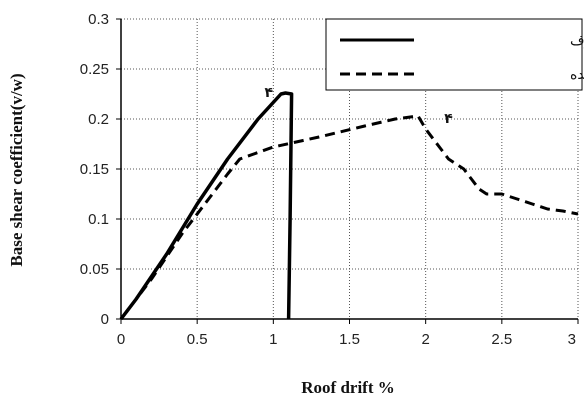 This screenshot has height=401, width=584. I want to click on annotations: ۴۴, so click(358, 106).